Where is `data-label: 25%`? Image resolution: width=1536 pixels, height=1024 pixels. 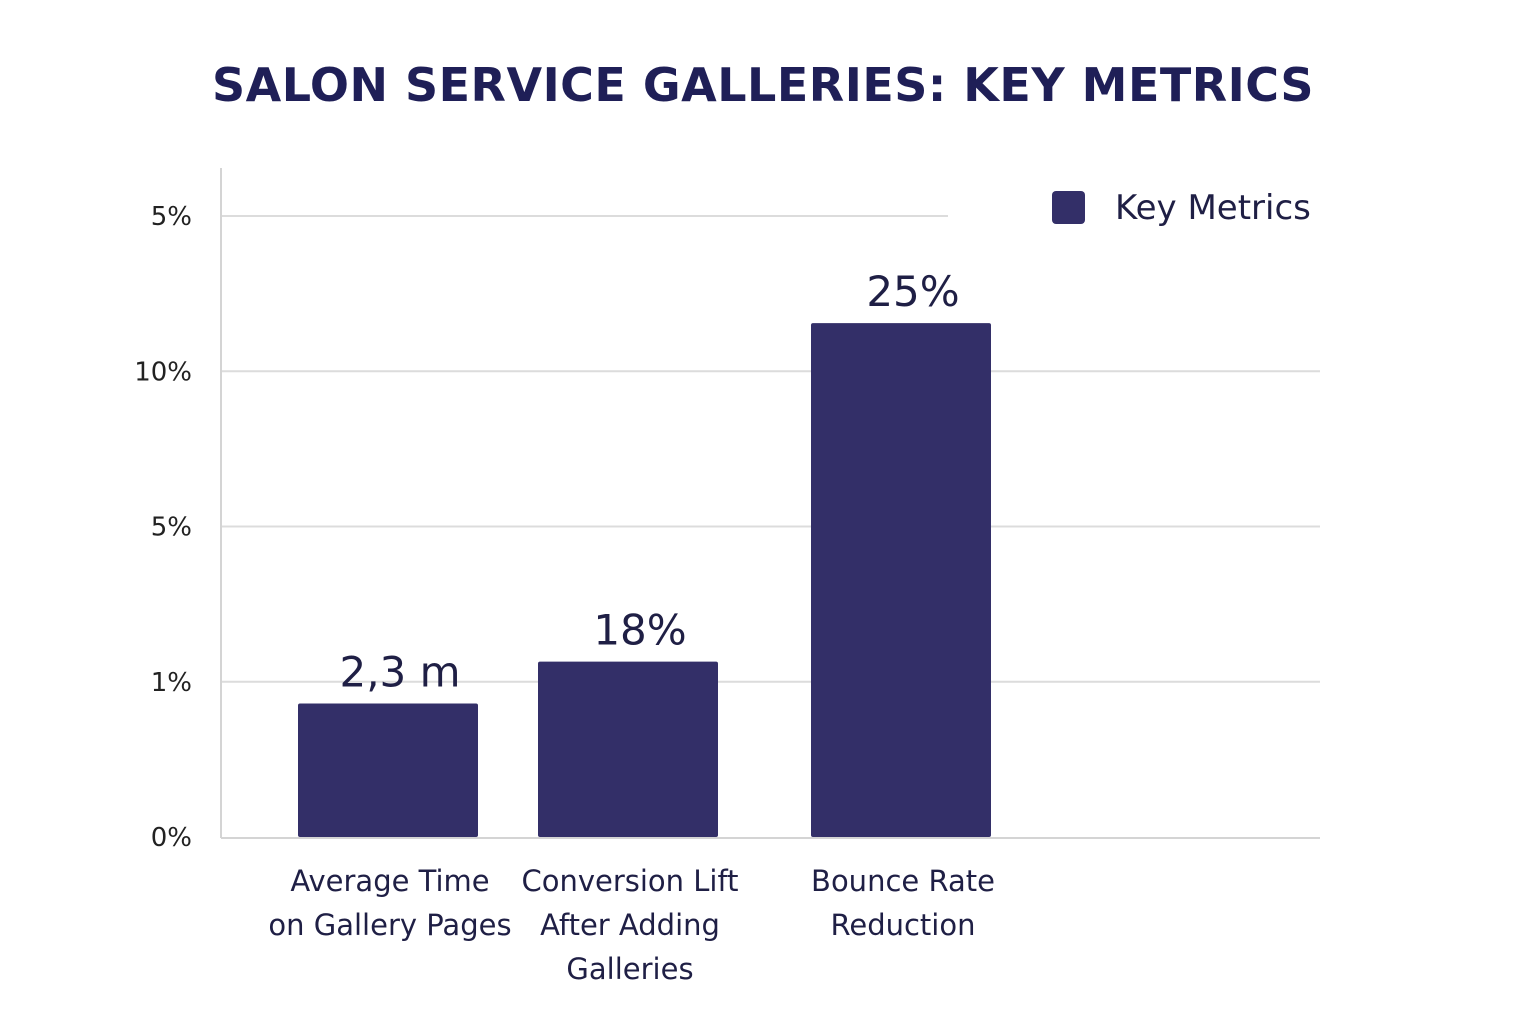
data-label: 25% is located at coordinates (912, 291).